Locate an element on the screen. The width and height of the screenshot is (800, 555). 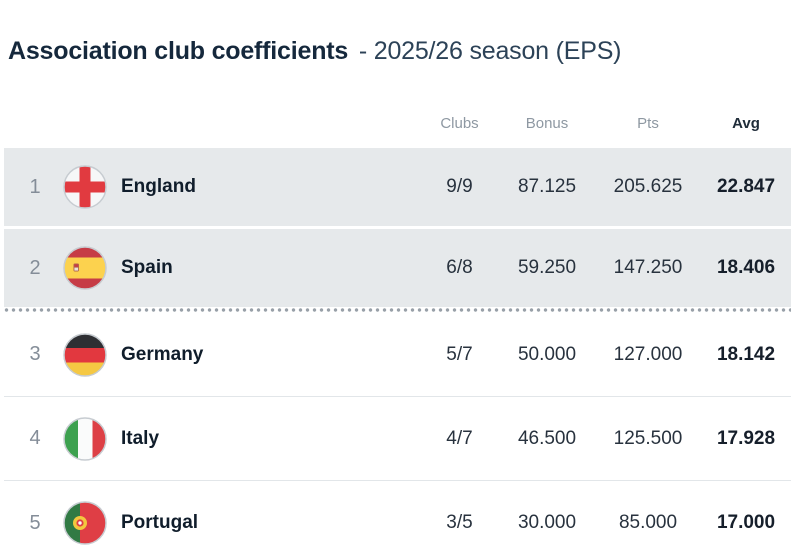
pts-value: 85.000 is located at coordinates (648, 522).